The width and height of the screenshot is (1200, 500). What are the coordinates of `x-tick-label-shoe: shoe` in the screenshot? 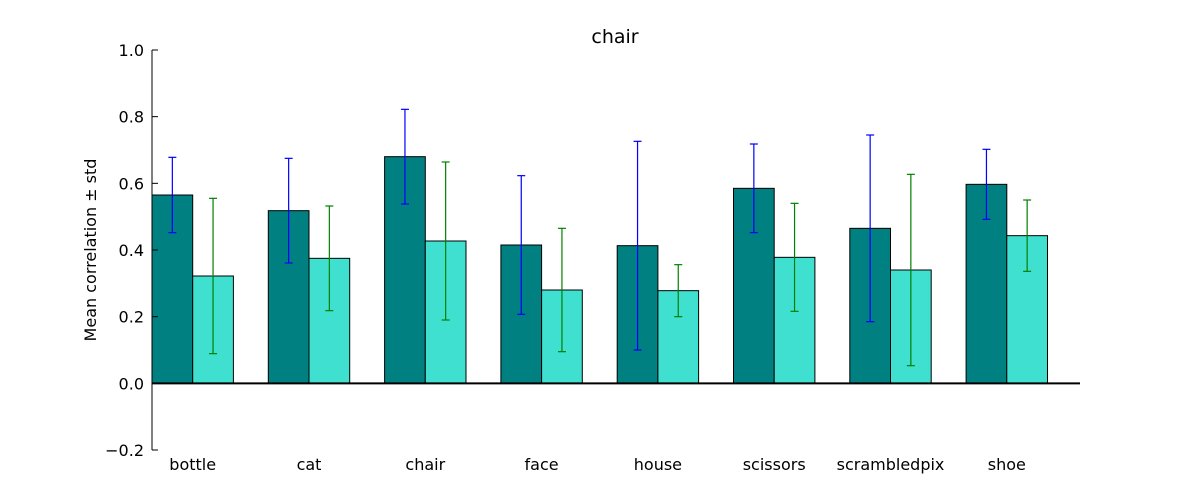 It's located at (1007, 464).